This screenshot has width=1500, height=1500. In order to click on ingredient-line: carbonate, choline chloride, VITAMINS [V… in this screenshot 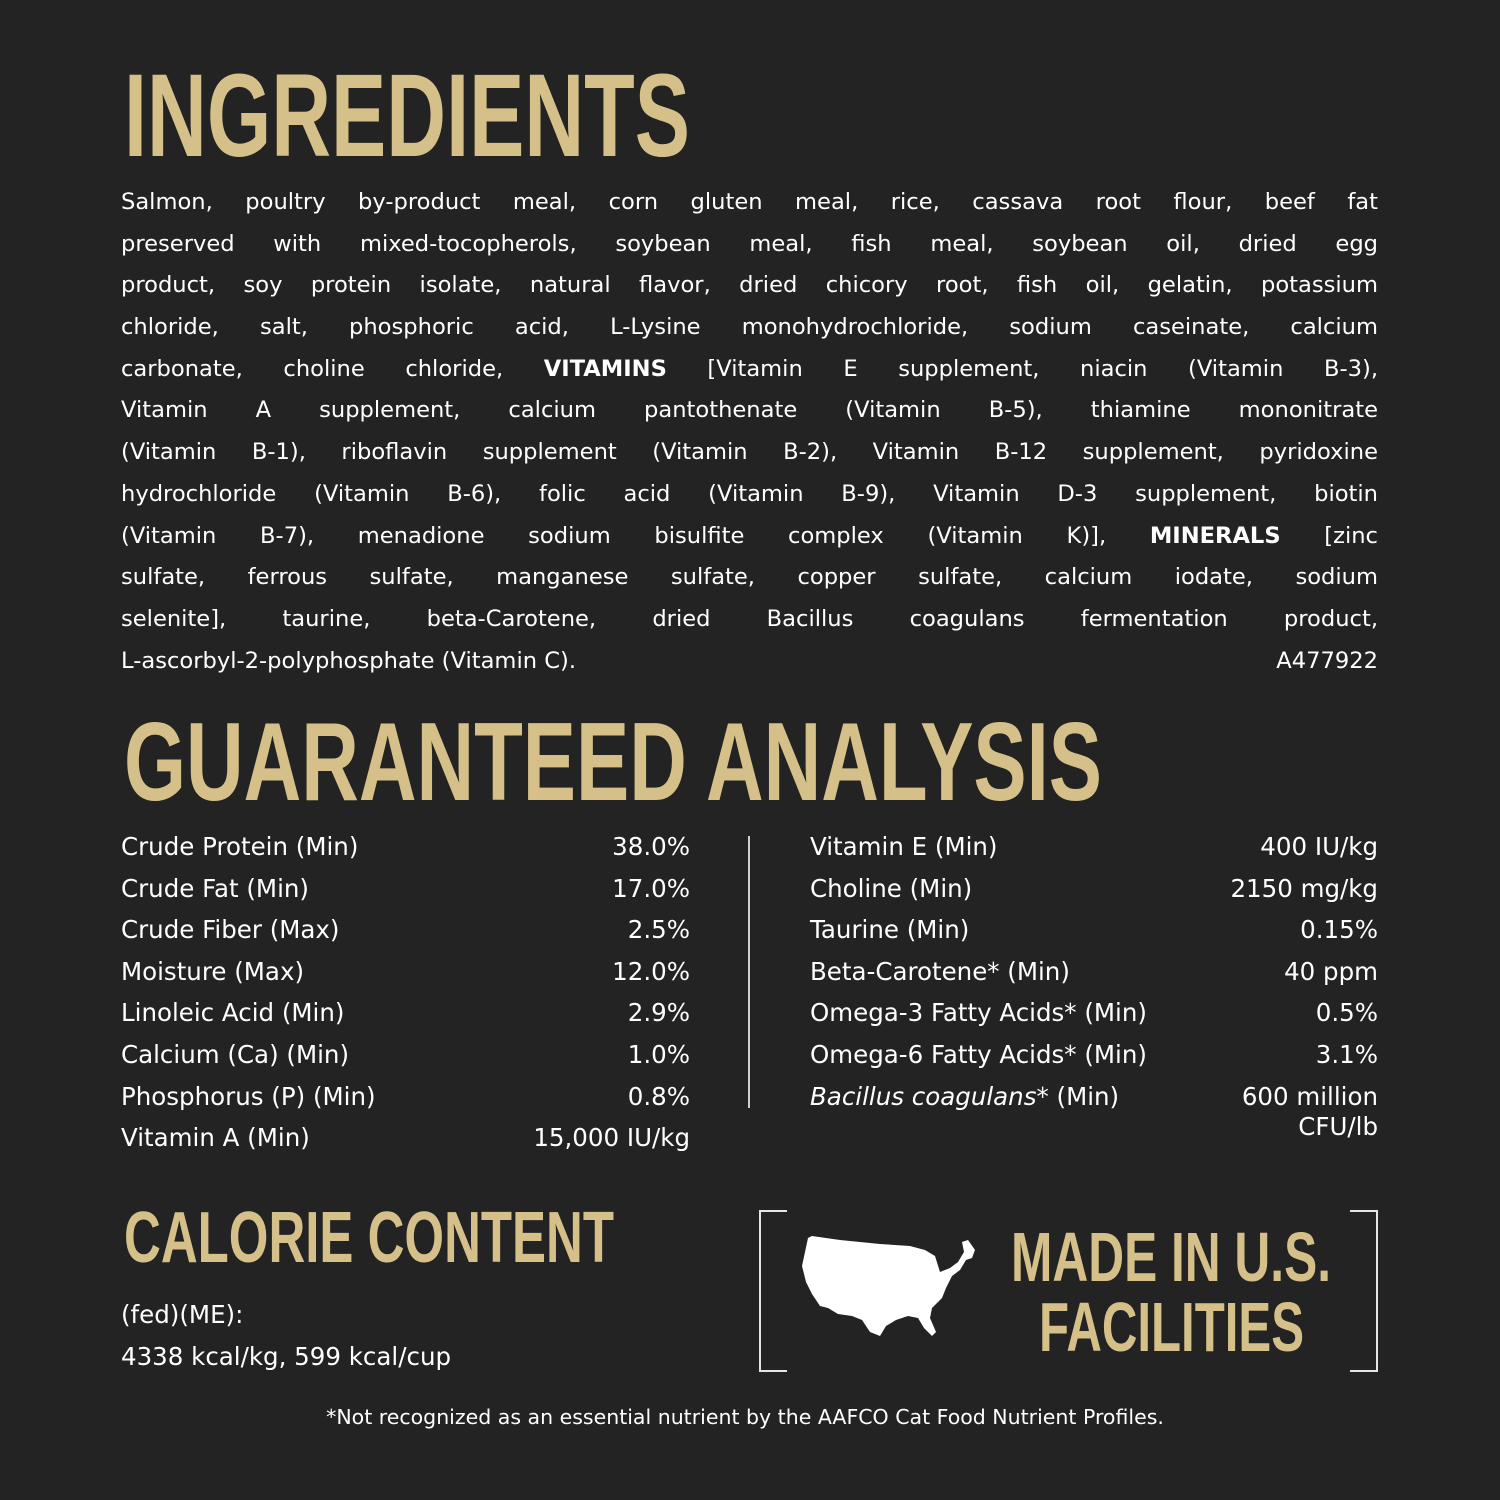, I will do `click(749, 370)`.